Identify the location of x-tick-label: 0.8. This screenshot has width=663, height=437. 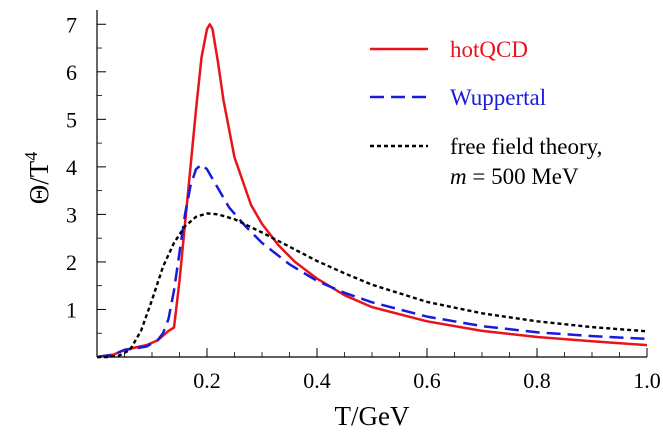
(537, 380).